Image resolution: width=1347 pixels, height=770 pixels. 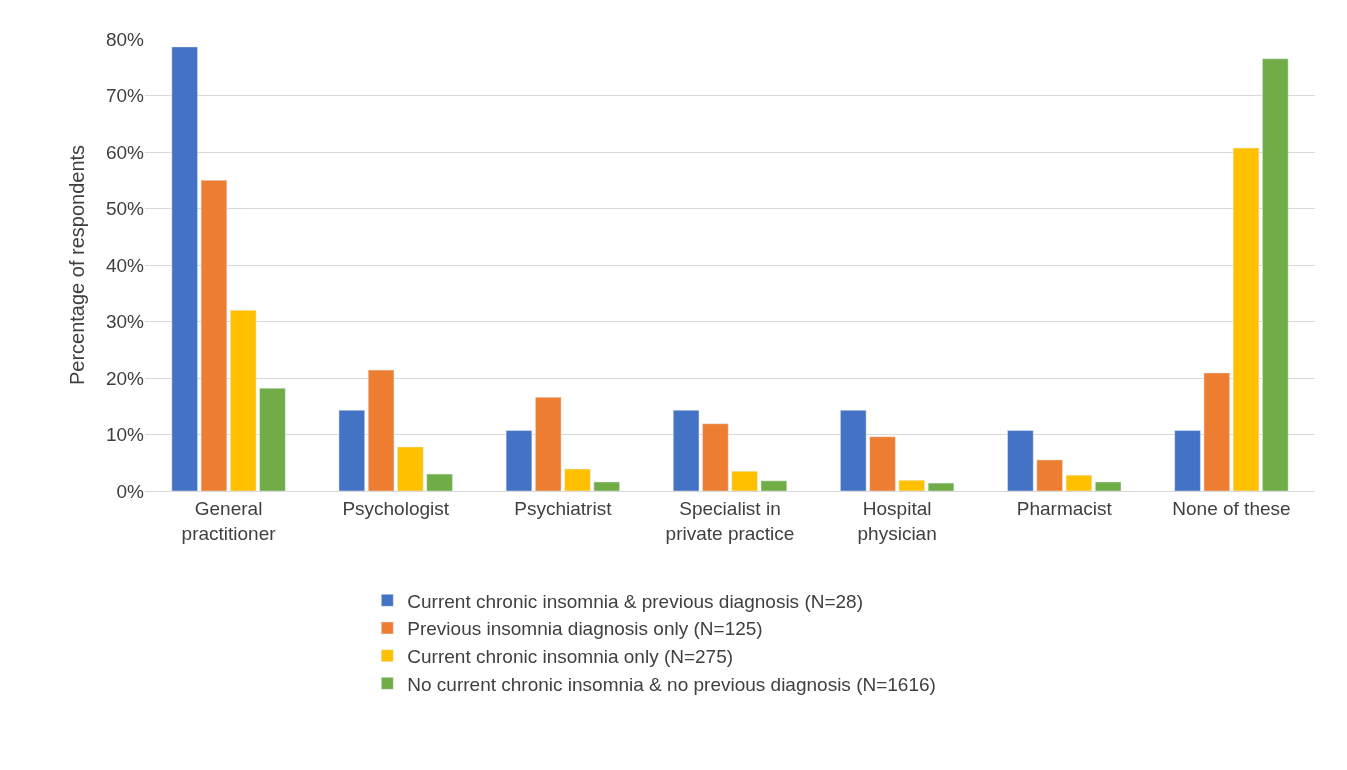 What do you see at coordinates (570, 657) in the screenshot?
I see `legend-label: Current chronic insomnia only (N=275)` at bounding box center [570, 657].